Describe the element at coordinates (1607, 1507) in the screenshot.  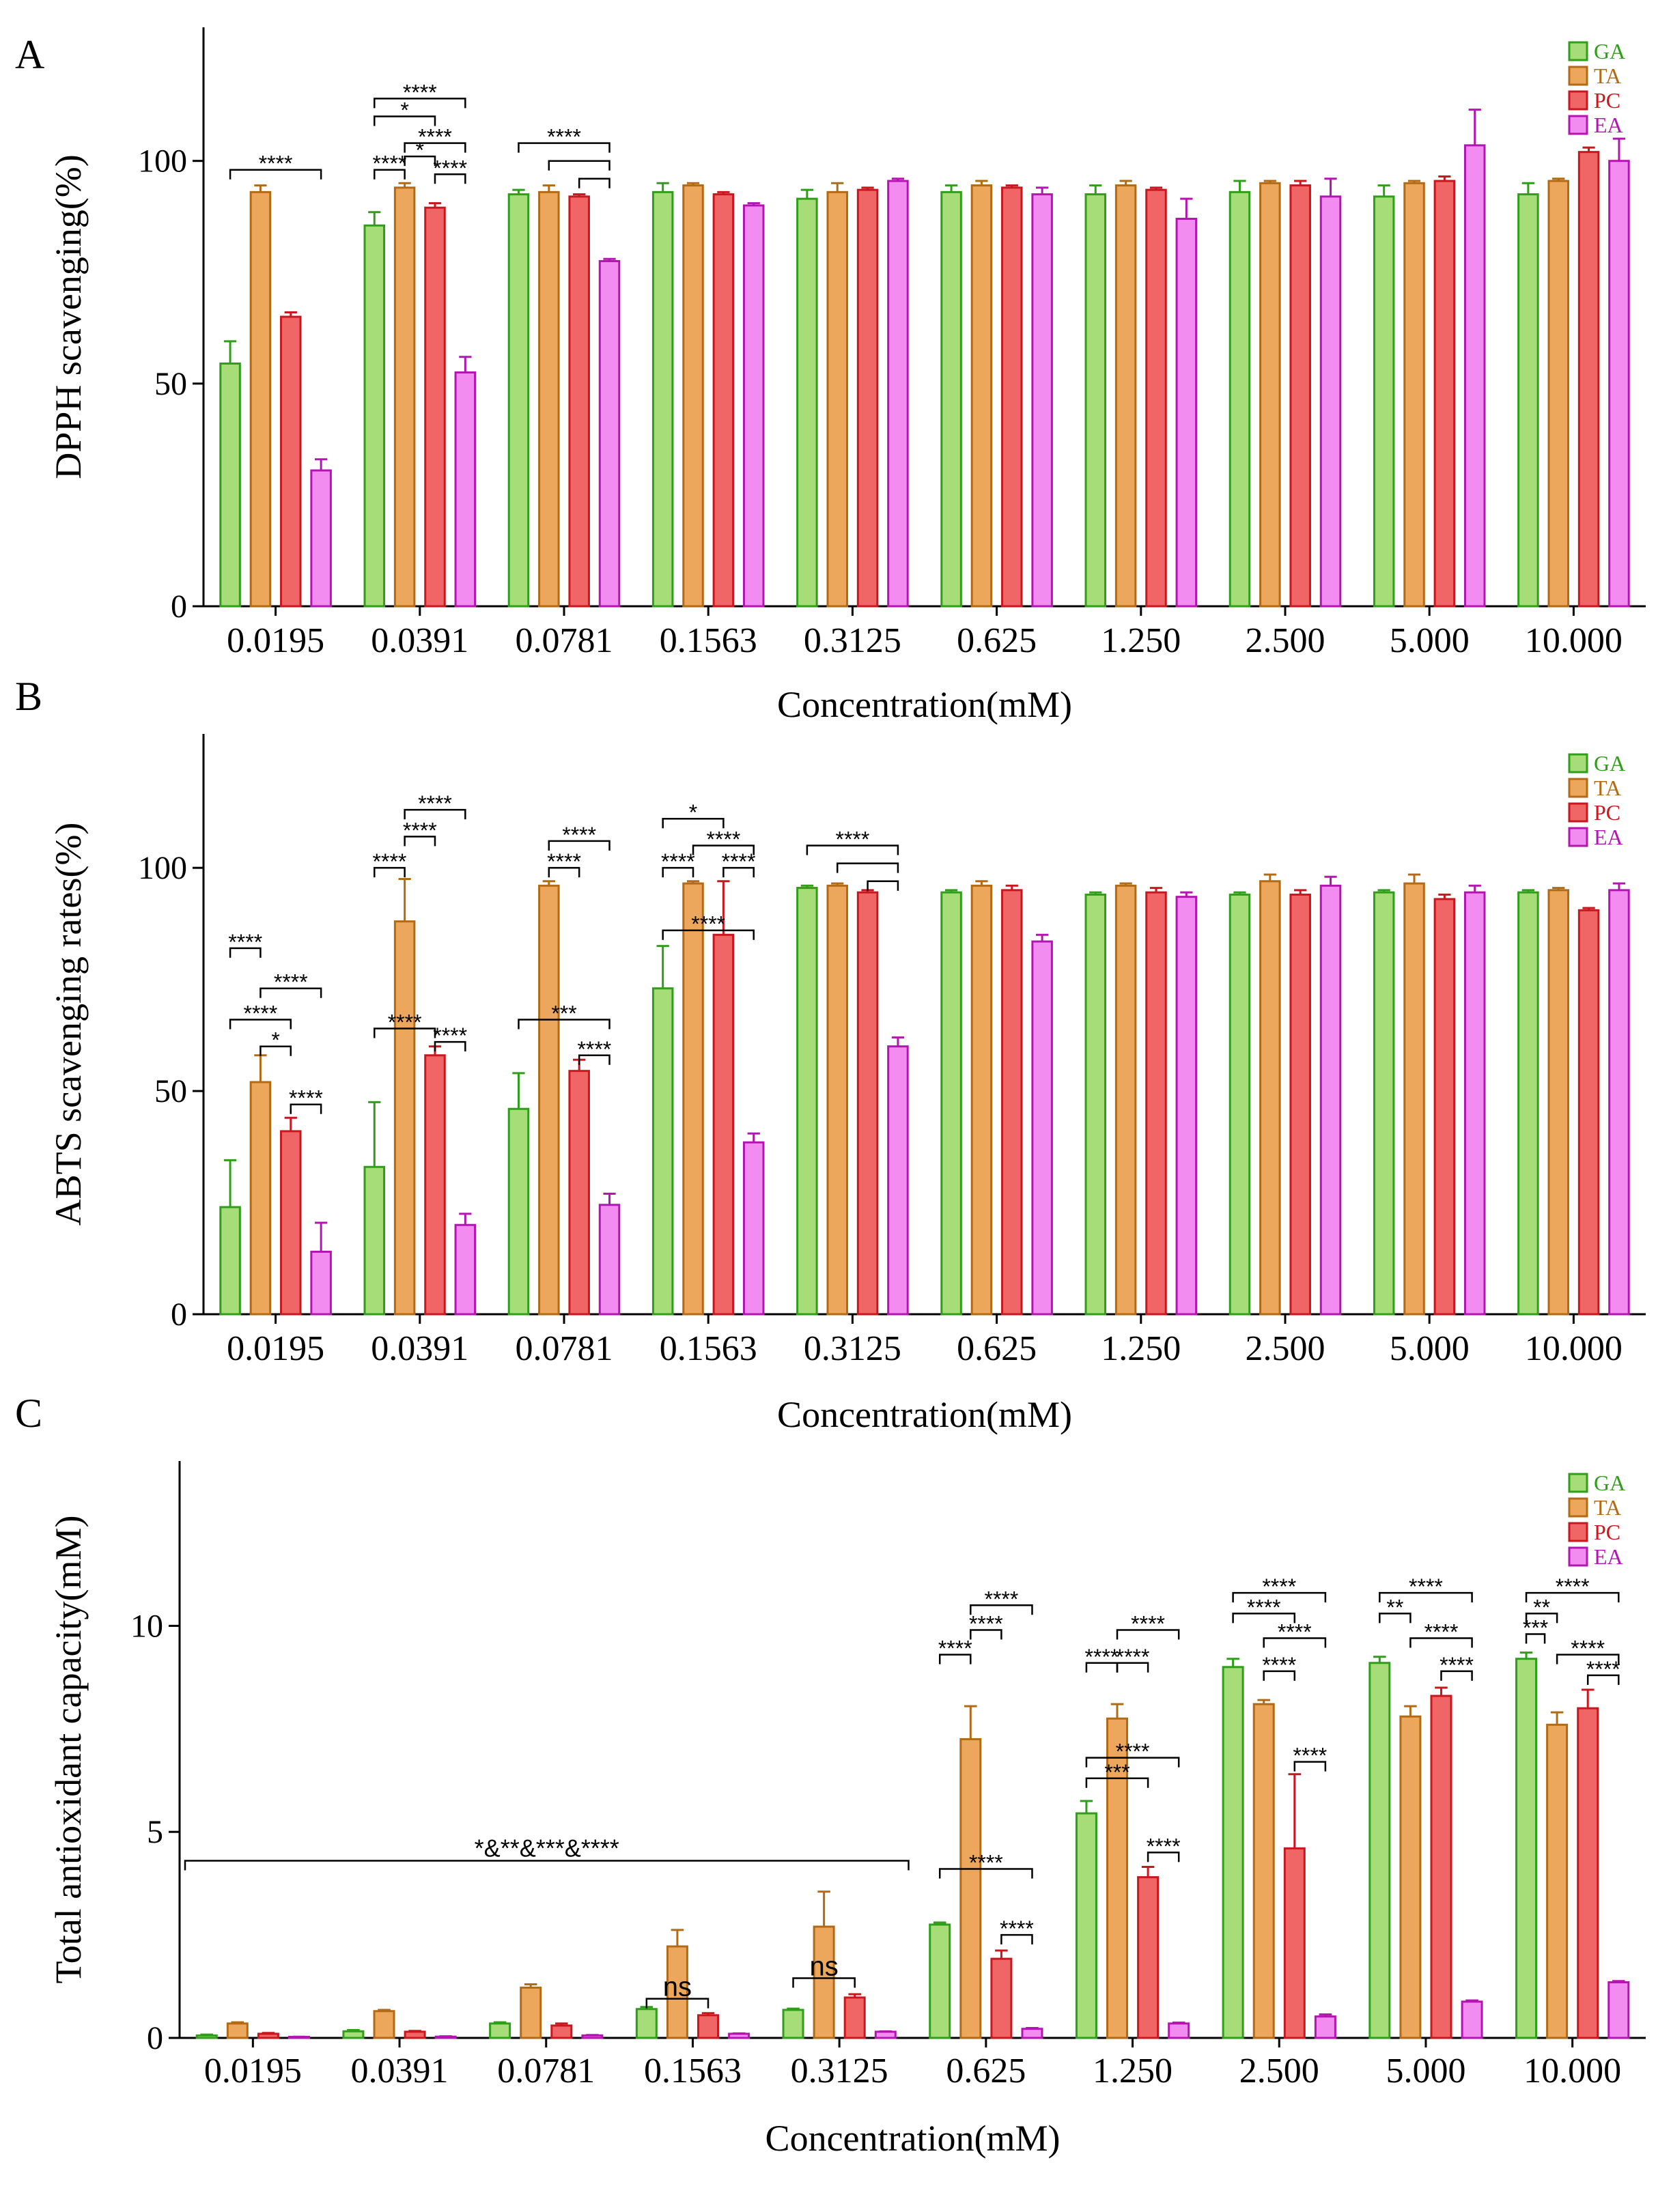
I see `legend-label-TA: TA` at that location.